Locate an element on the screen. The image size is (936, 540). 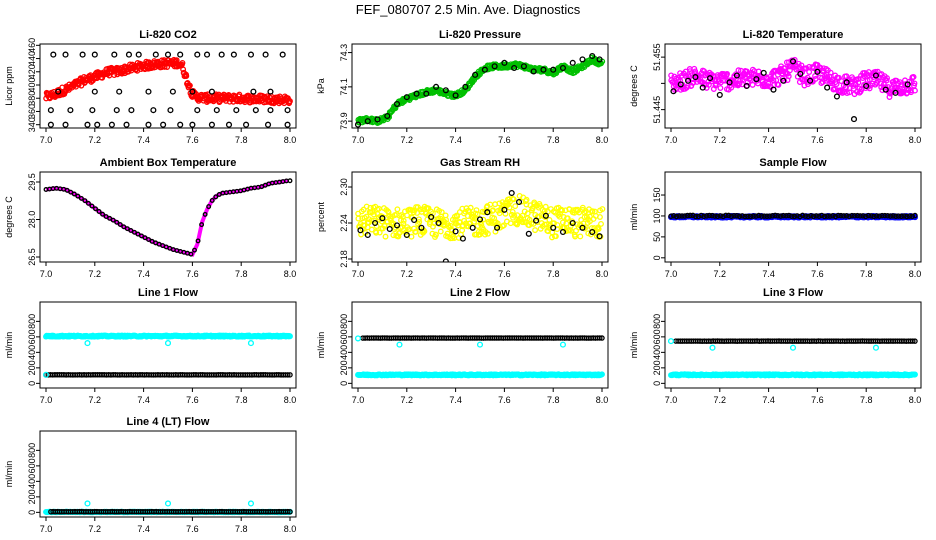
y-axis-label: degrees C is located at coordinates (634, 86).